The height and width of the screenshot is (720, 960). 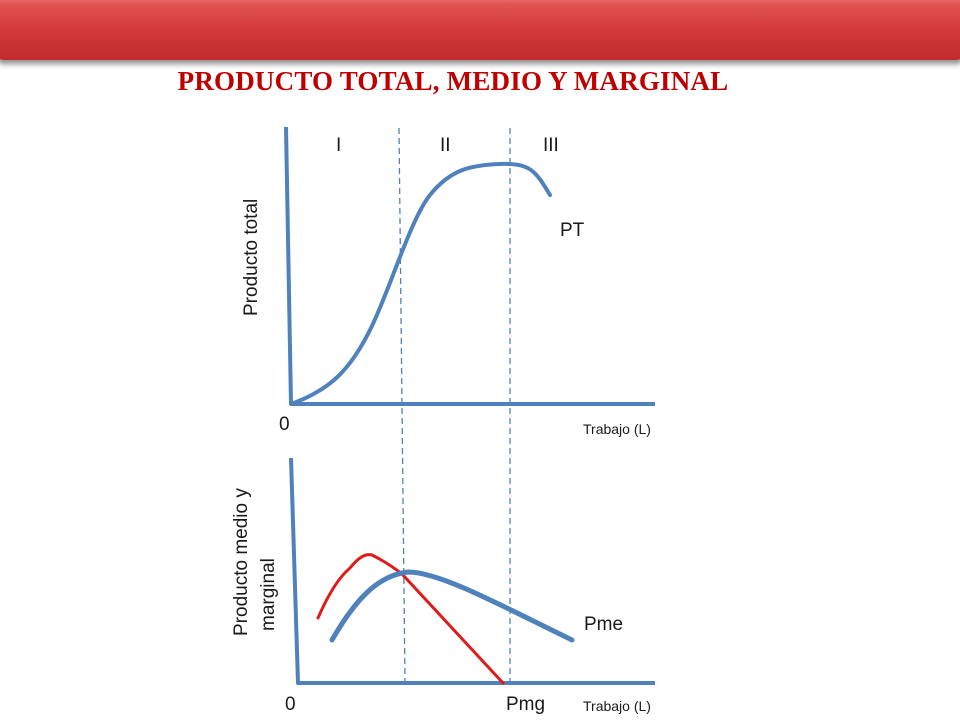 What do you see at coordinates (290, 704) in the screenshot?
I see `bottom-origin-label: 0` at bounding box center [290, 704].